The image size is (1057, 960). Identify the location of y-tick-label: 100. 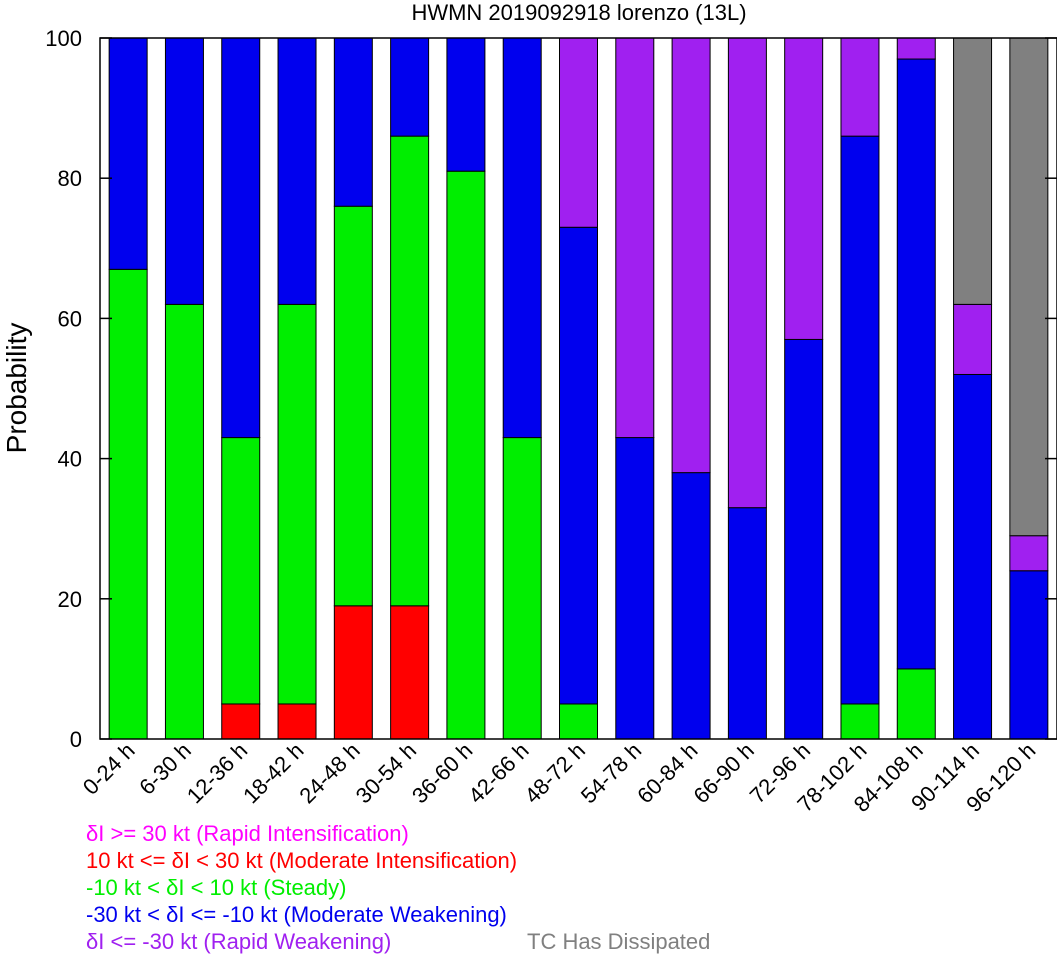
(63, 38).